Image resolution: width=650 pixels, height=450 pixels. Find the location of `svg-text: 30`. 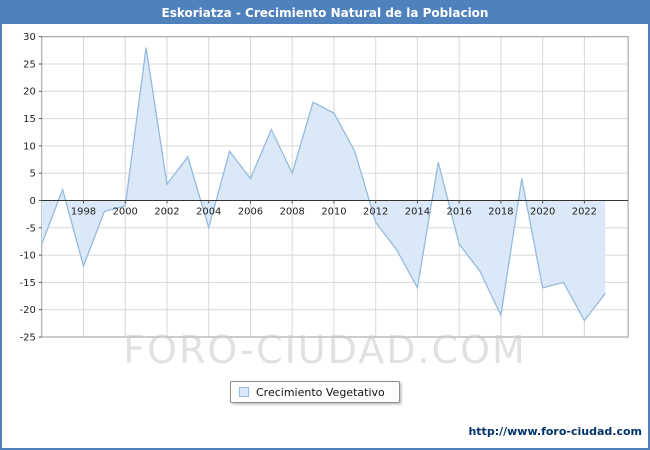

svg-text: 30 is located at coordinates (29, 37).